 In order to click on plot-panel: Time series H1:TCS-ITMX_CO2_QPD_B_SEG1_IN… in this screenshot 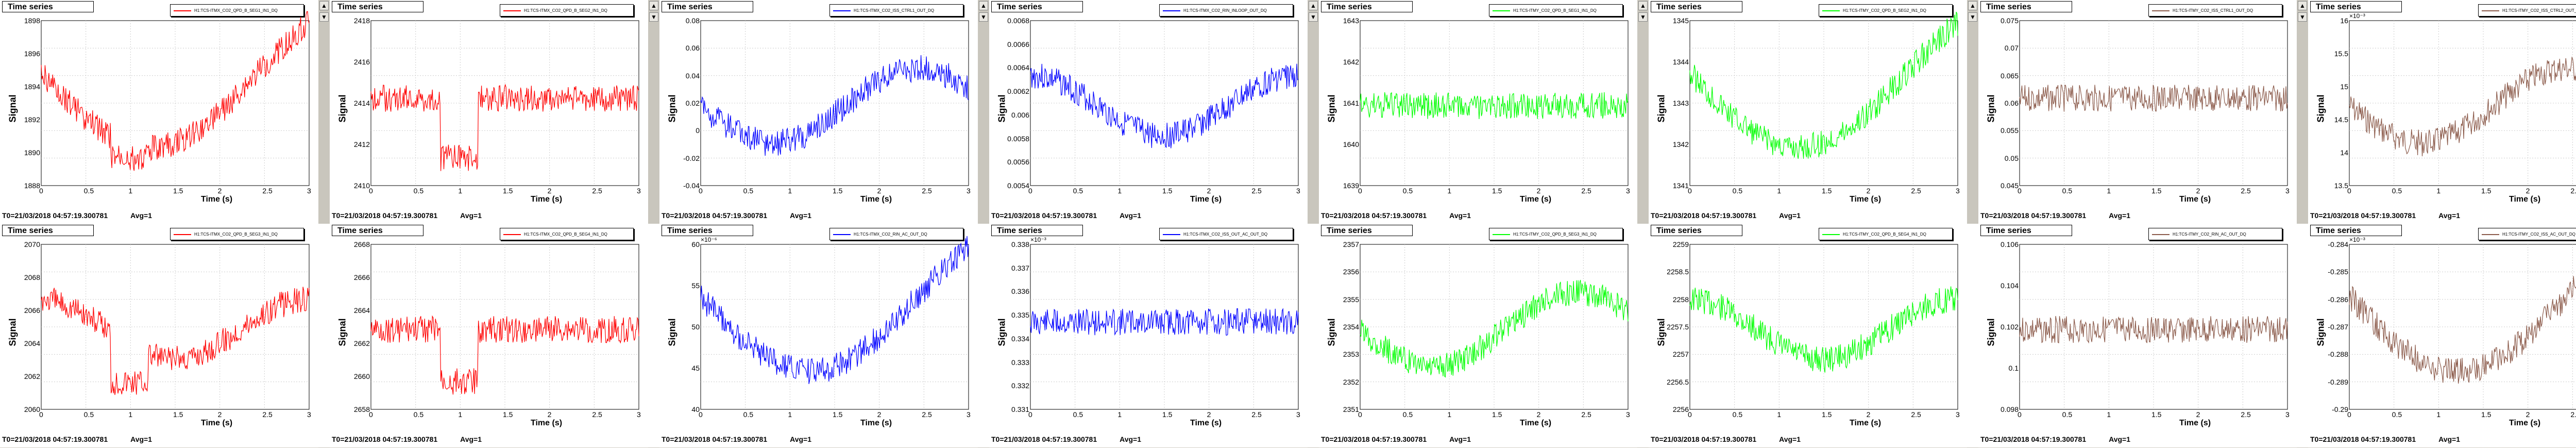, I will do `click(165, 112)`.